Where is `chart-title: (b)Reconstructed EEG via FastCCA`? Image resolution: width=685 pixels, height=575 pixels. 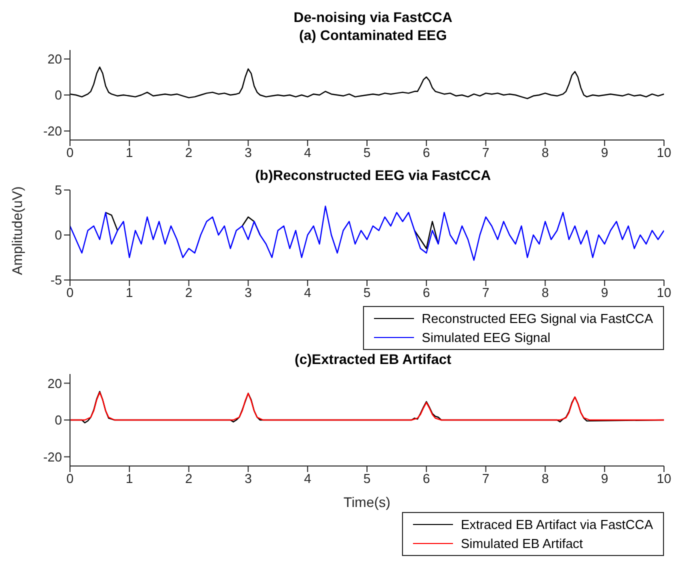
chart-title: (b)Reconstructed EEG via FastCCA is located at coordinates (373, 175).